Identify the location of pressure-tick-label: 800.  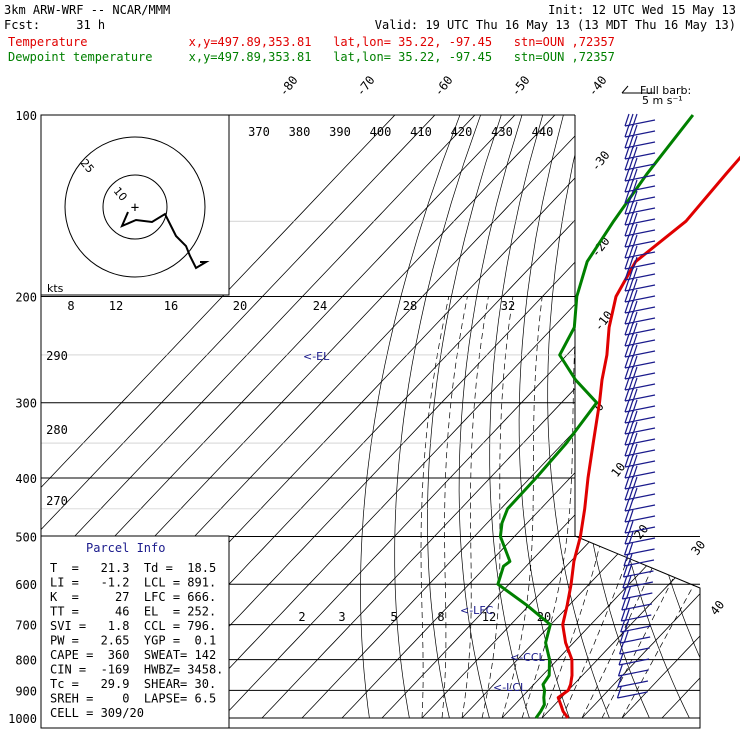
(26, 661).